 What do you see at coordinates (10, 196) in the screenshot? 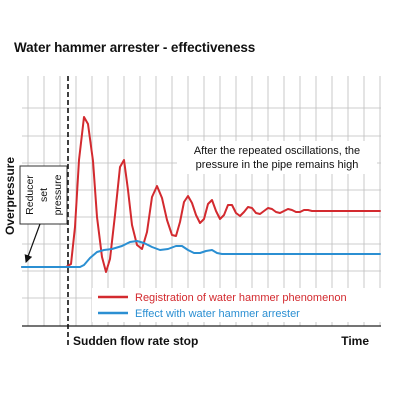
I see `y-axis-label: Overpressure` at bounding box center [10, 196].